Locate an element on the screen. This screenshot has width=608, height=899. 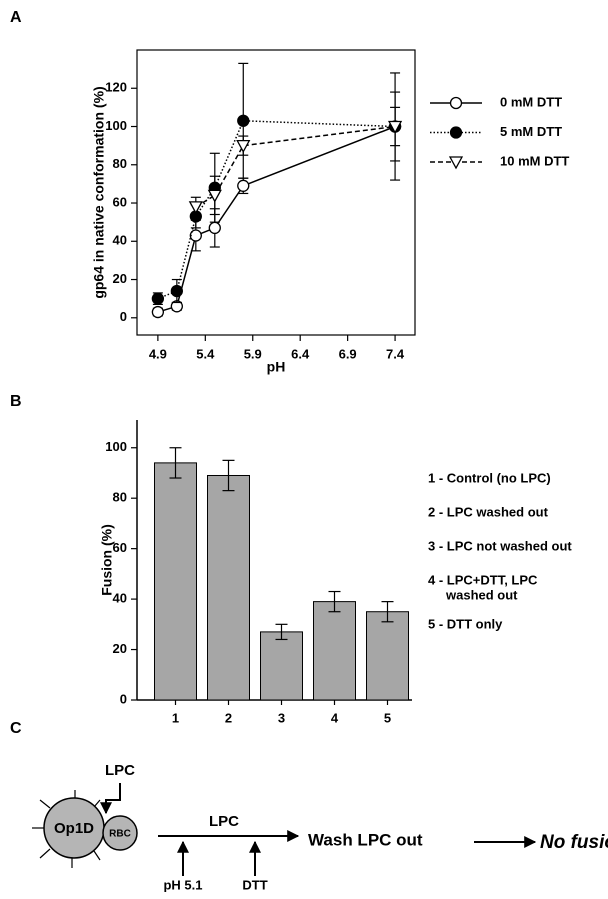
legend-label: 0 mM DTT is located at coordinates (531, 101).